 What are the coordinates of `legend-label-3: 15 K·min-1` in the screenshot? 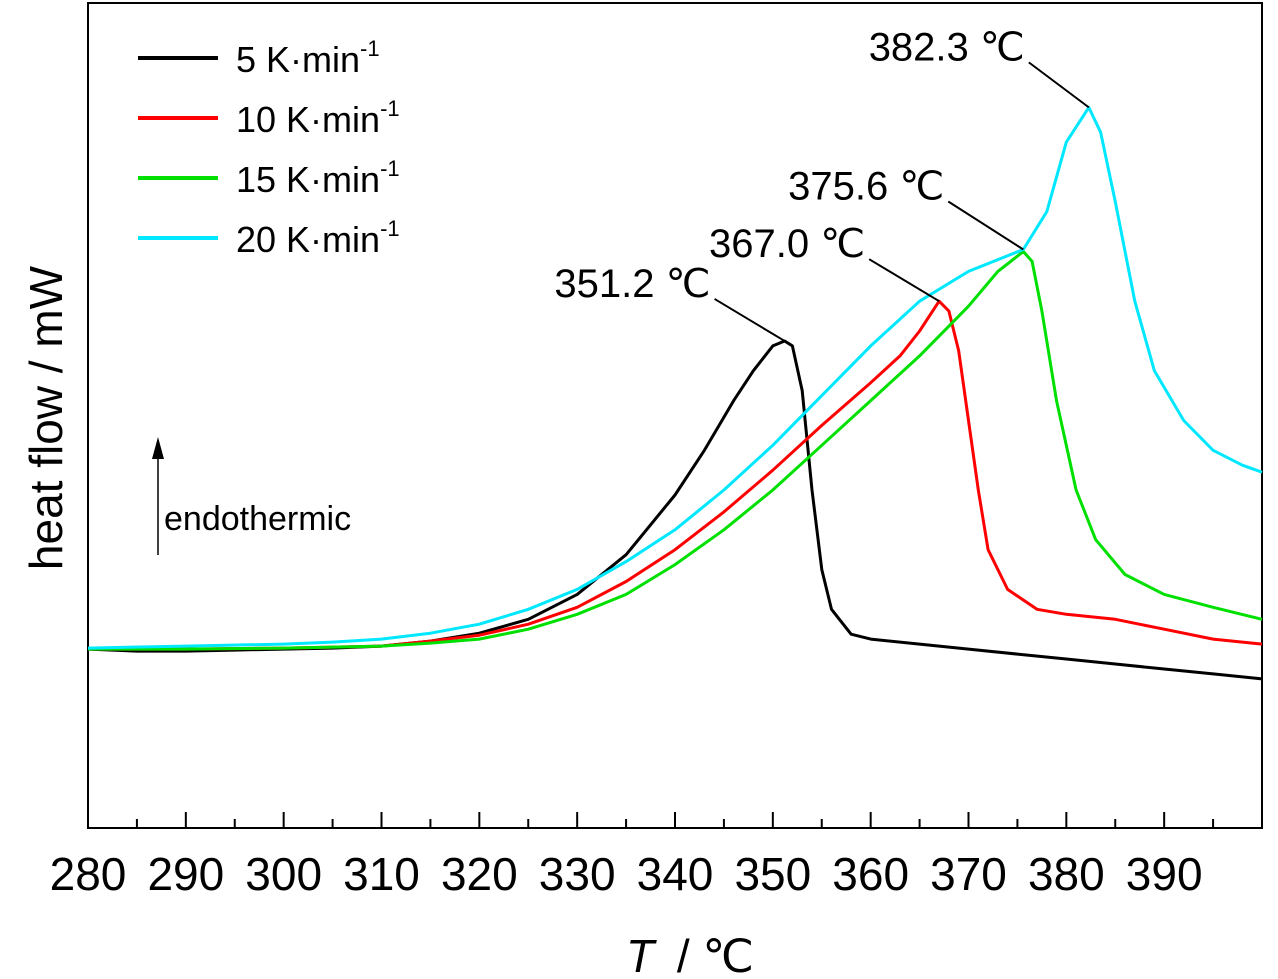 It's located at (318, 178).